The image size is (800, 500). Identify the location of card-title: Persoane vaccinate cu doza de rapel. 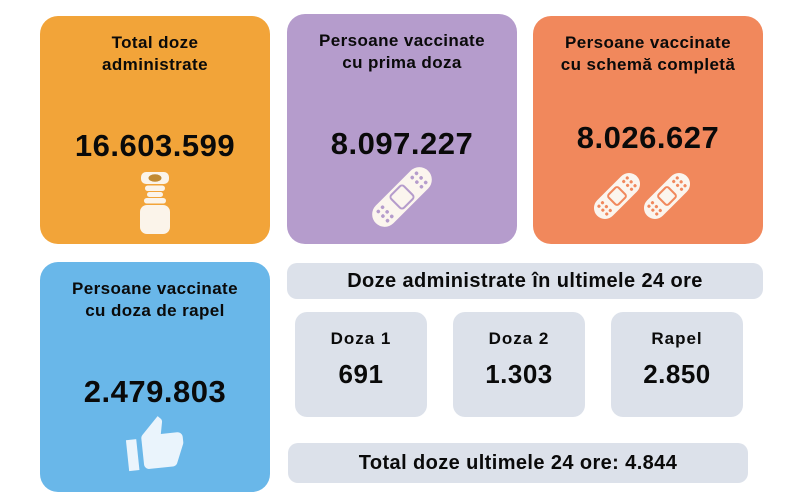
(155, 300).